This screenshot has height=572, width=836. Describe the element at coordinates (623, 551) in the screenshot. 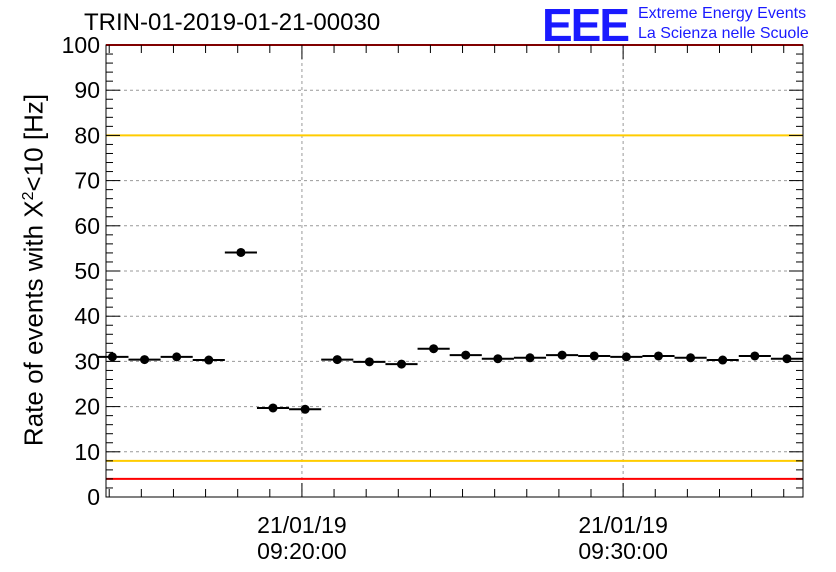

I see `x-tick-time: 09:30:00` at that location.